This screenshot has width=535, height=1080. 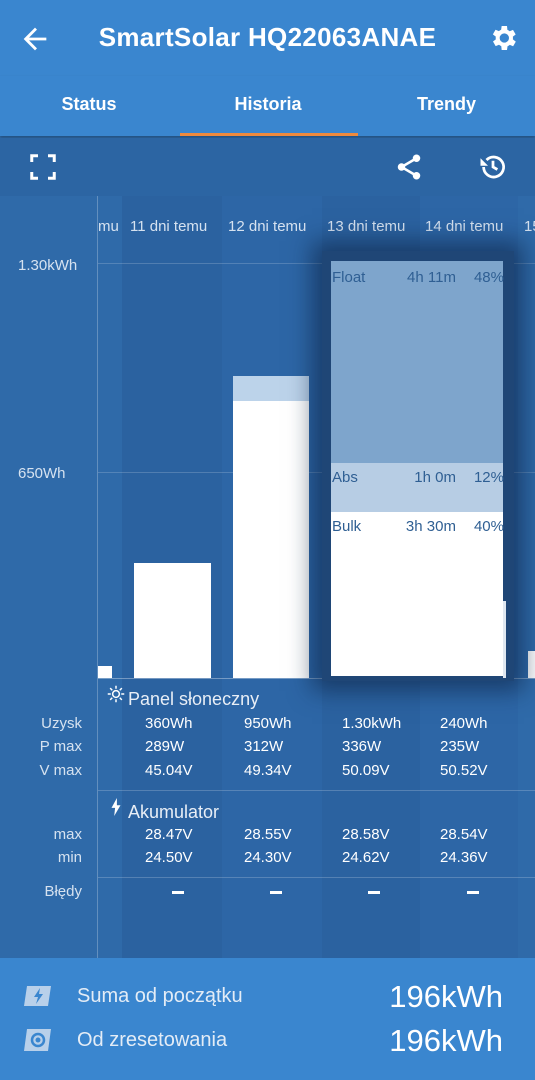 I want to click on sun-icon, so click(x=116, y=694).